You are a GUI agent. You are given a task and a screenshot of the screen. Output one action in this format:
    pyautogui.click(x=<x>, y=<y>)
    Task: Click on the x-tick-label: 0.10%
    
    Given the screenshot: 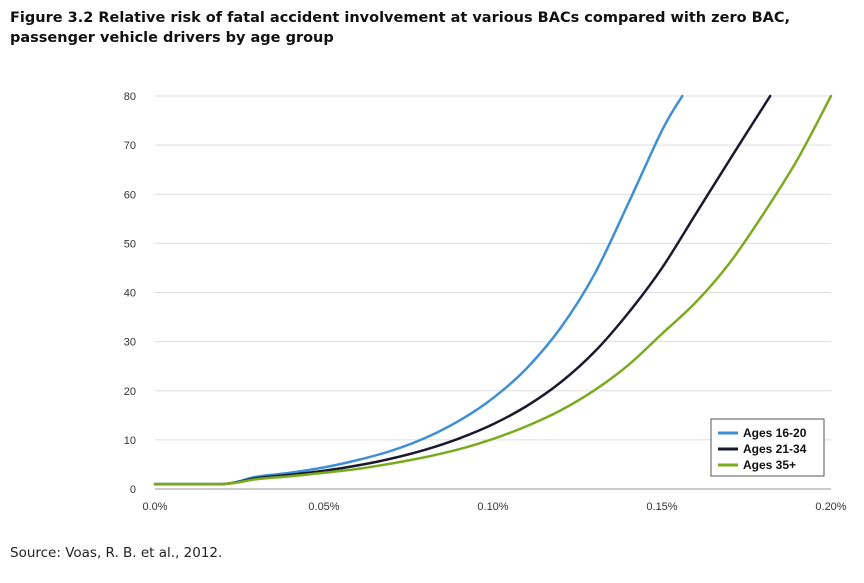 What is the action you would take?
    pyautogui.click(x=492, y=507)
    